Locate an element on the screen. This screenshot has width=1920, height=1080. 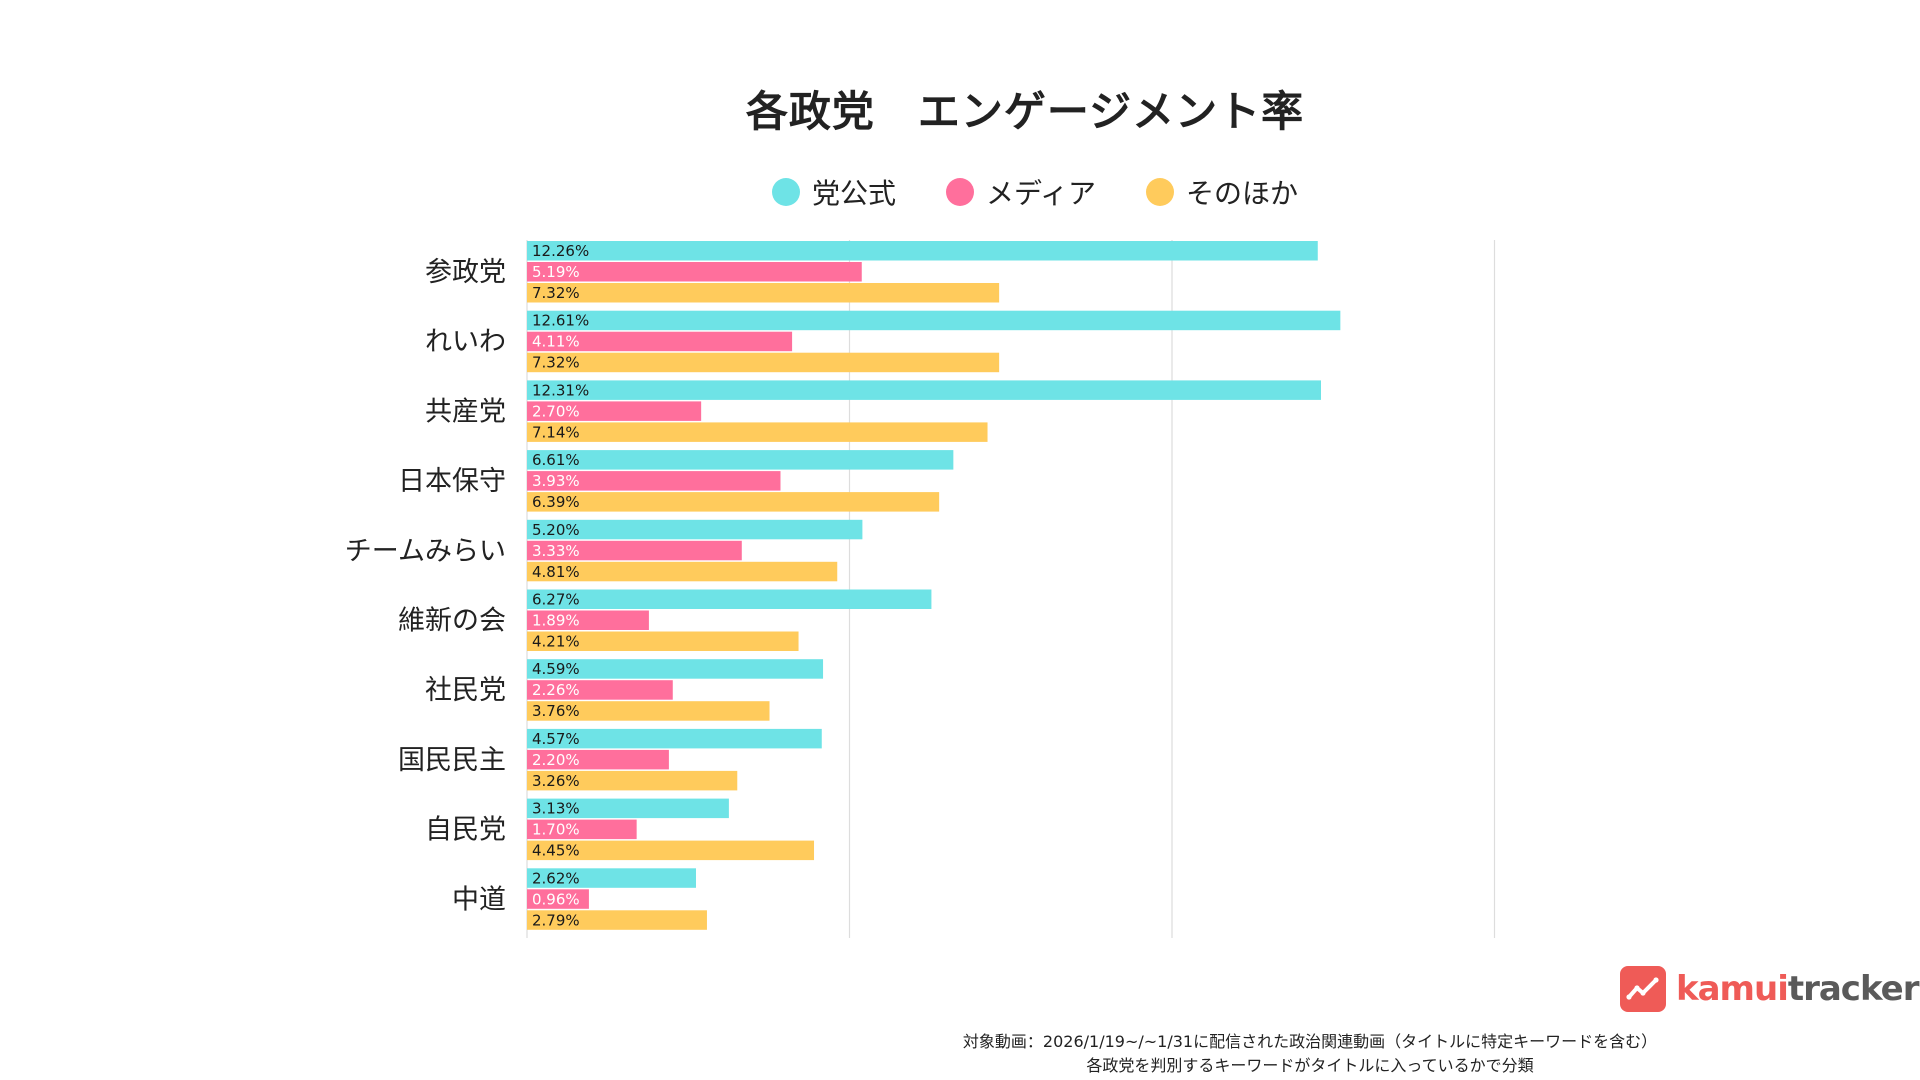
category-label-2: 共産党 is located at coordinates (465, 411).